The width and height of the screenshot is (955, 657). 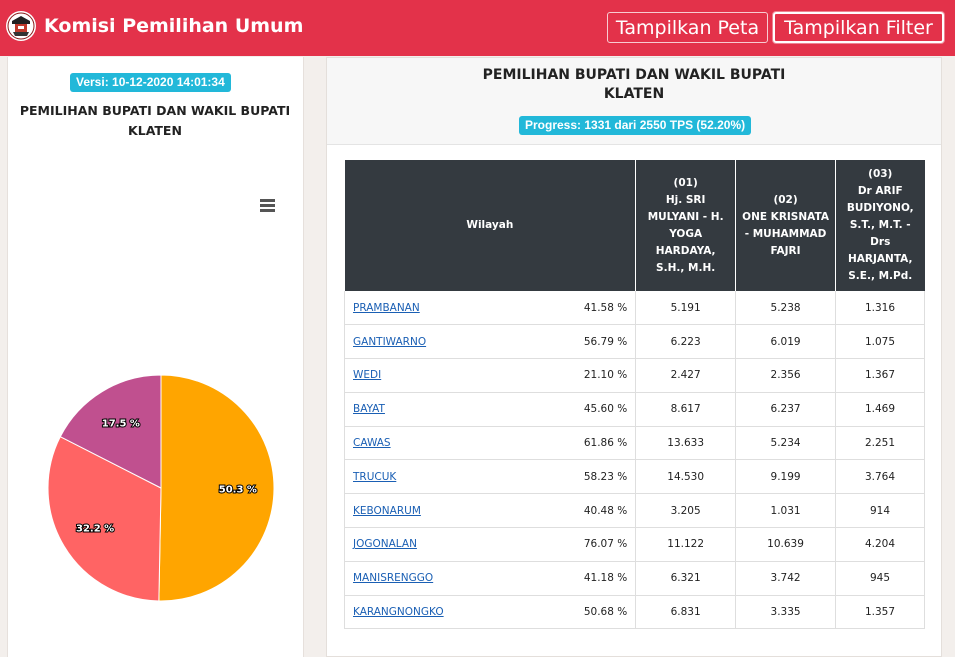 I want to click on table-row: GANTIWARNO 56.79 % 6.223 6.019 1.075, so click(x=634, y=342).